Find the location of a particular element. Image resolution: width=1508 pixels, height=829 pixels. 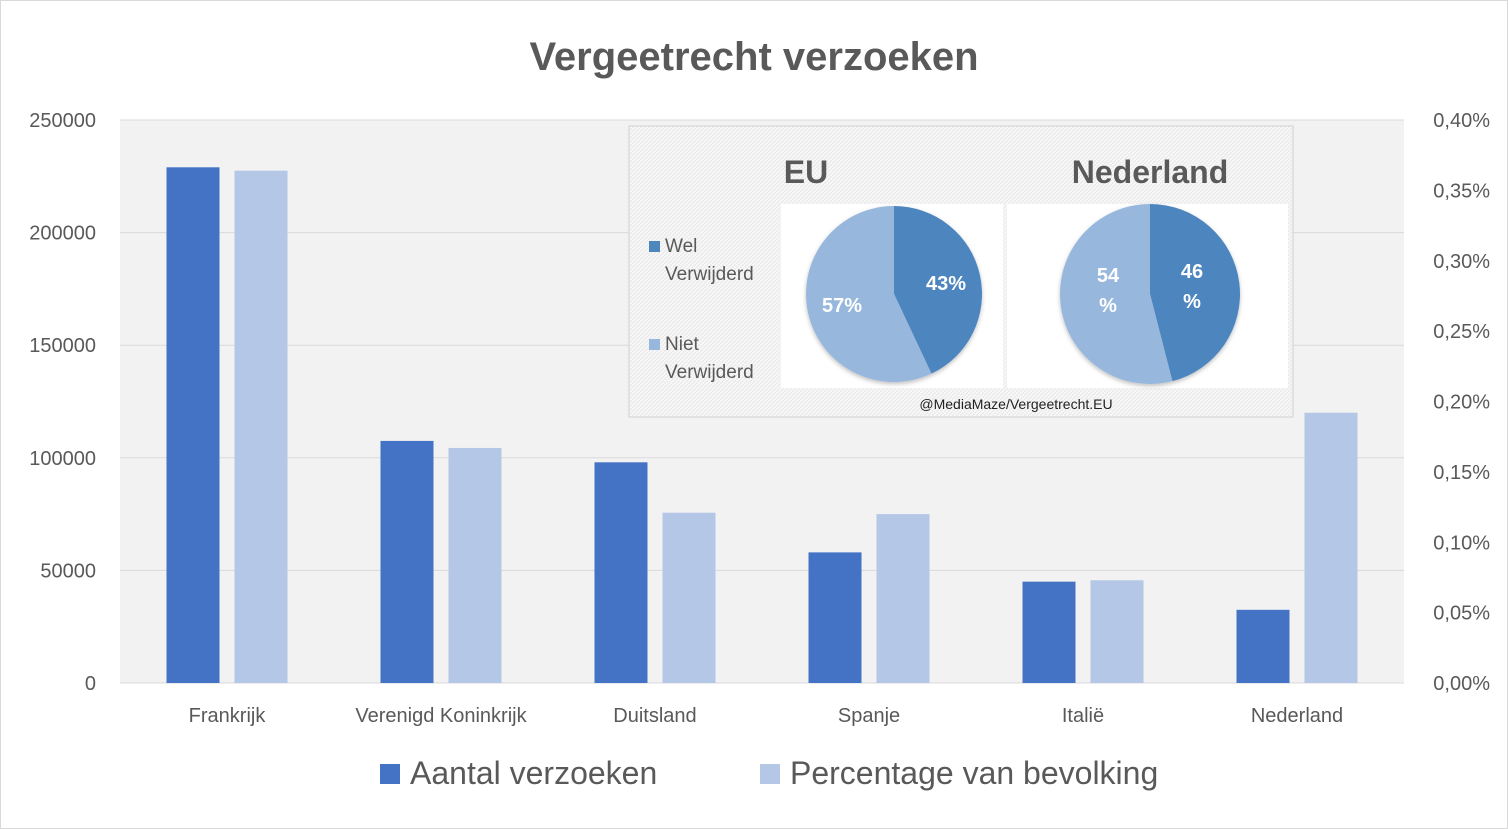

y-axis-left: 0 50000 100000 150000 200000 250000 is located at coordinates (62, 402).